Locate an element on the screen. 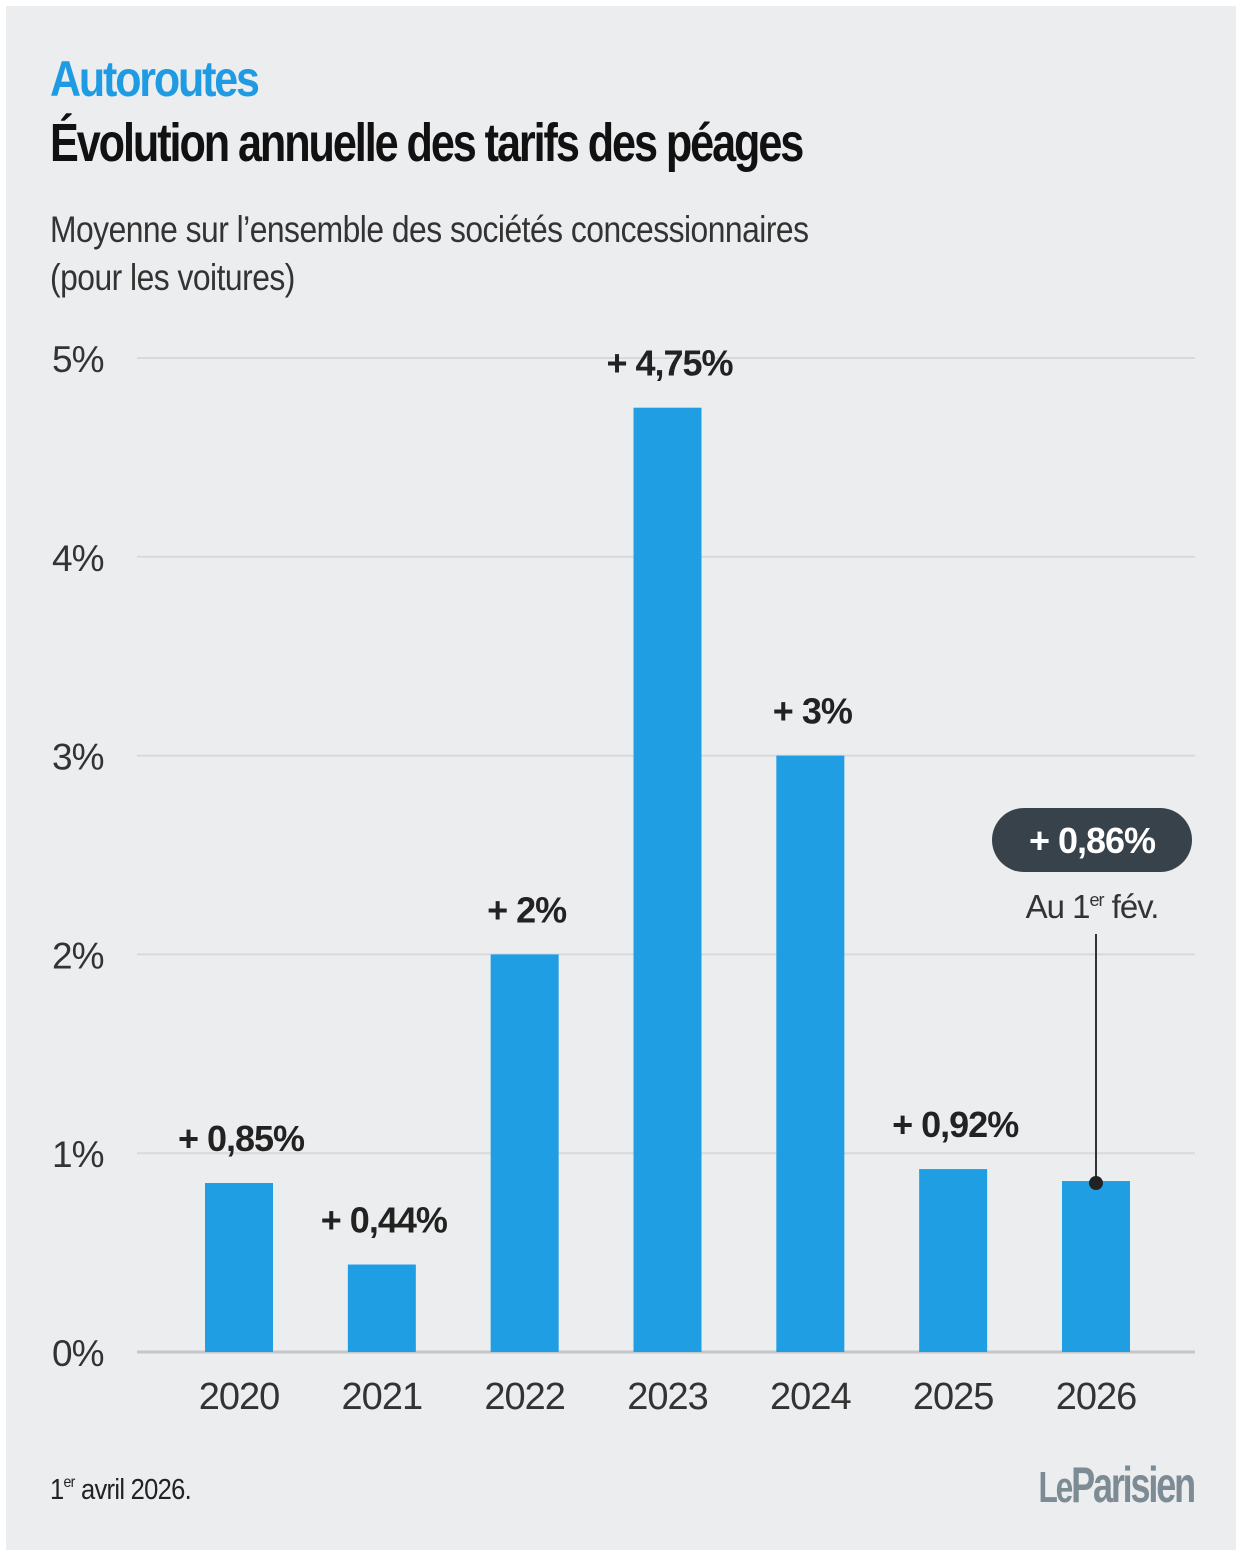  publication-date: 1er avril 2026. is located at coordinates (121, 1490).